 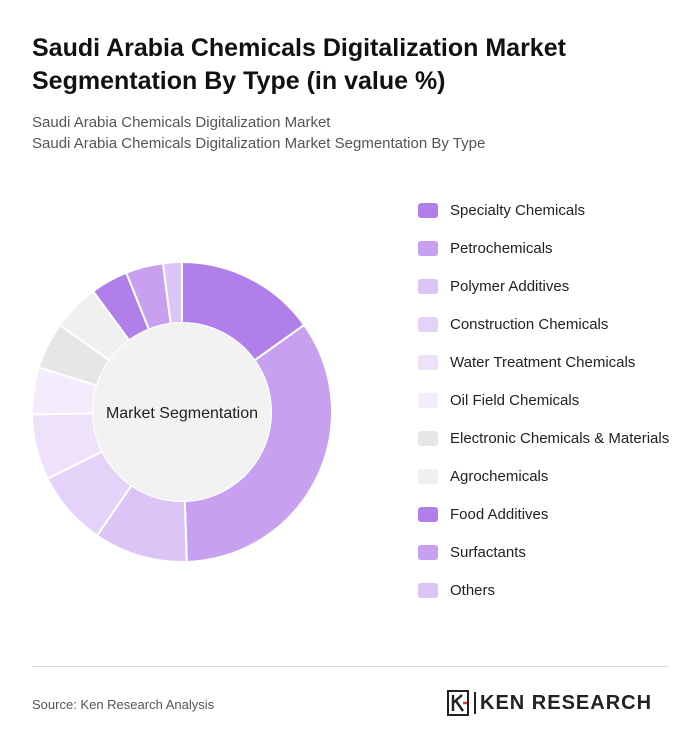 What do you see at coordinates (543, 362) in the screenshot?
I see `legend-label: Water Treatment Chemicals` at bounding box center [543, 362].